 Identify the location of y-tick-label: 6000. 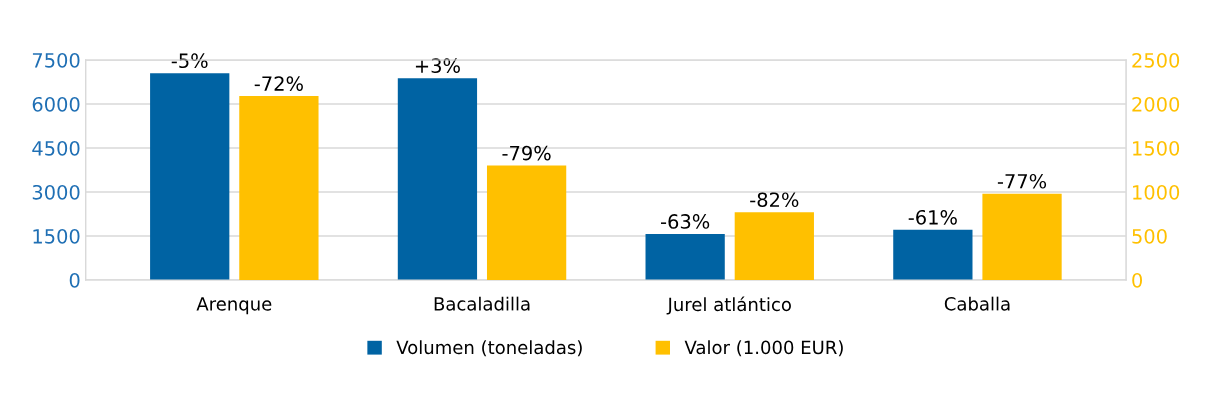
(56, 104).